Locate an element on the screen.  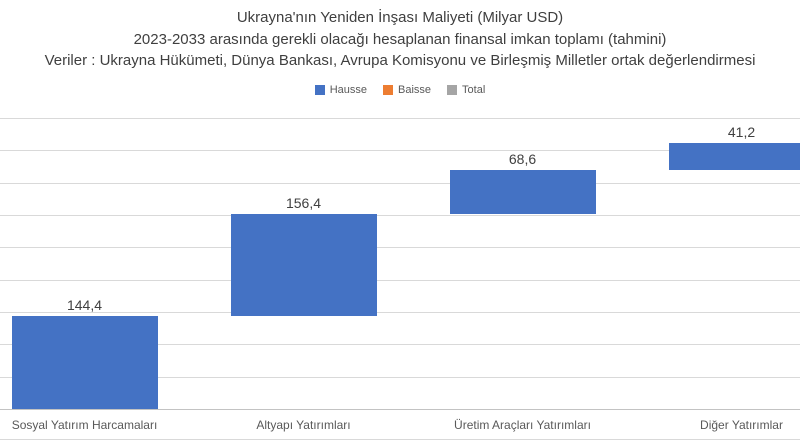
category-label-sosyal-yatirim-harcamalari: Sosyal Yatırım Harcamaları is located at coordinates (84, 425).